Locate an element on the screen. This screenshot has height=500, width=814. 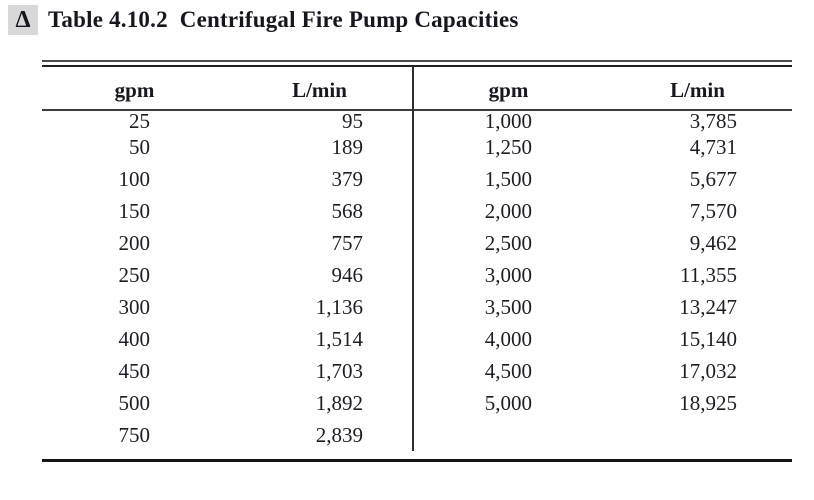
table-cell: 13,247 is located at coordinates (708, 307).